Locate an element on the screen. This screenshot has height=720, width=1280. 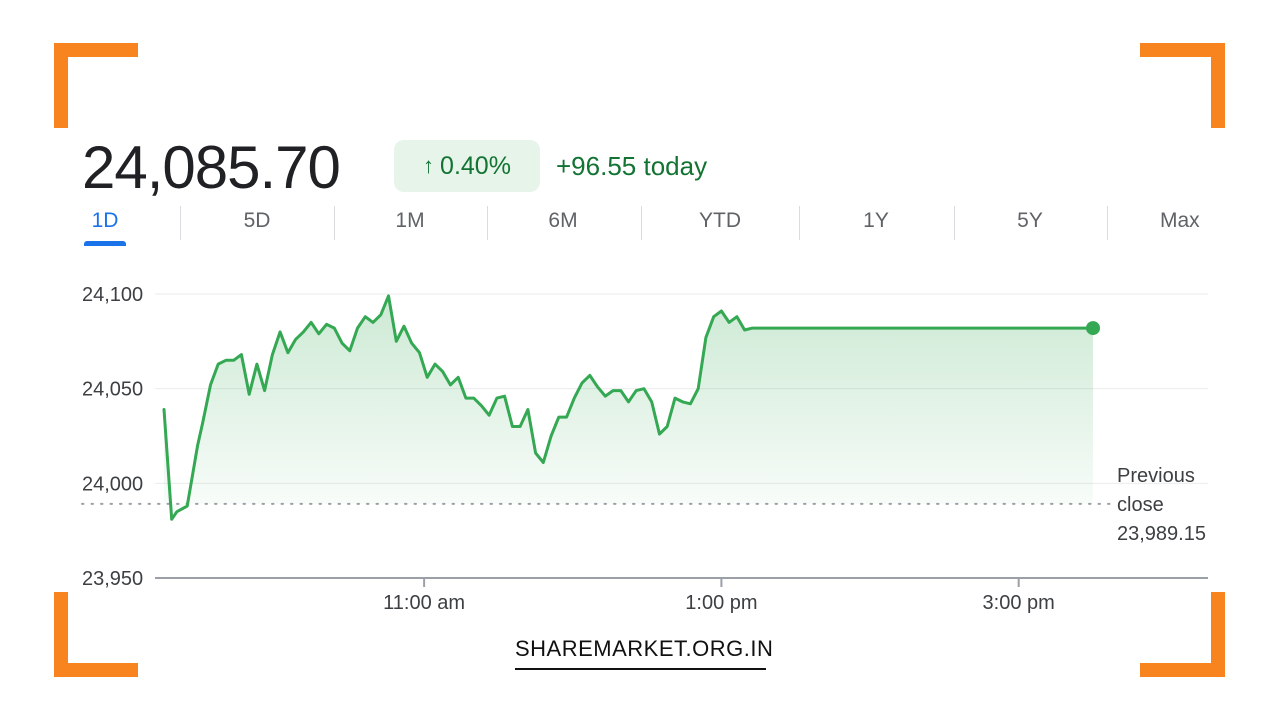
tab-1m: 1M is located at coordinates (410, 220).